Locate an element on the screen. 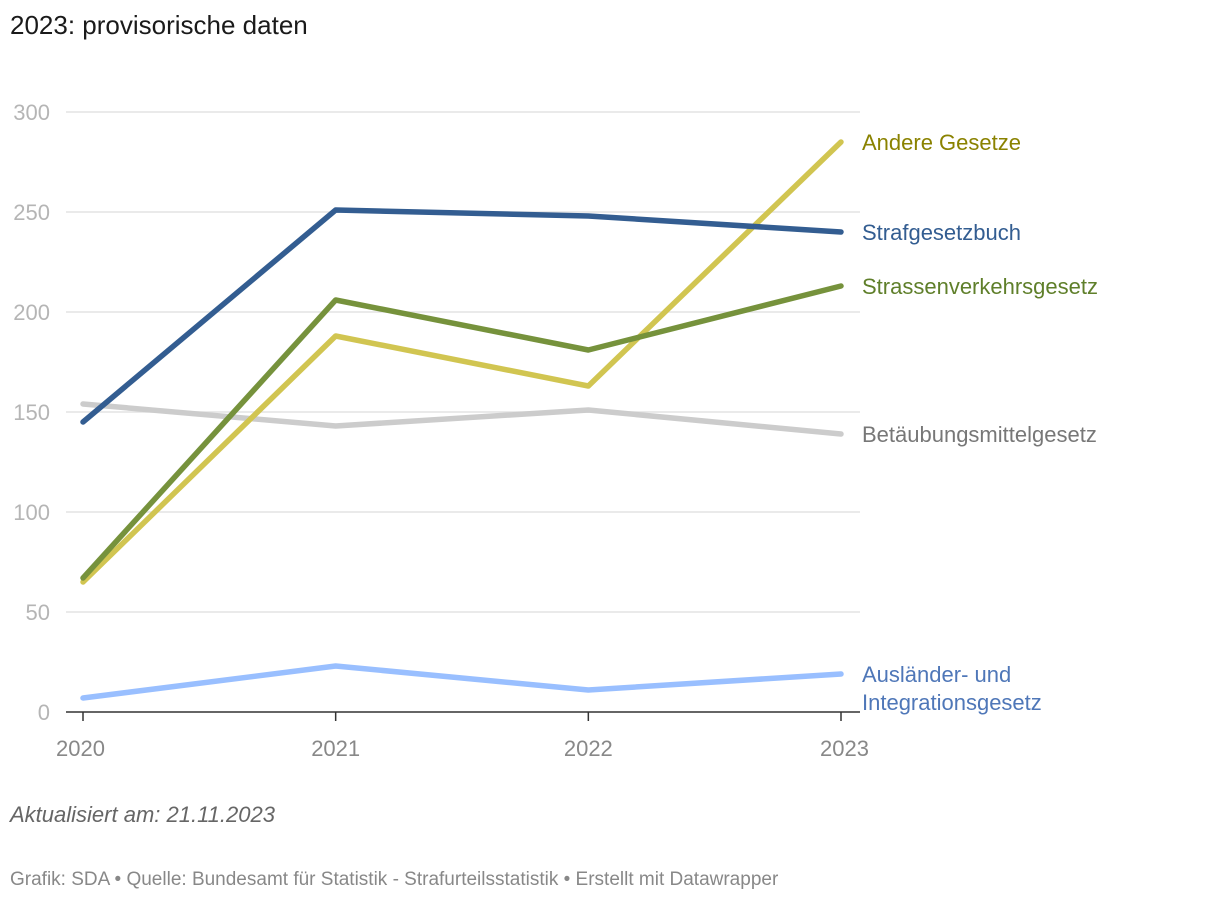 The width and height of the screenshot is (1220, 904). series-label: Strafgesetzbuch is located at coordinates (941, 232).